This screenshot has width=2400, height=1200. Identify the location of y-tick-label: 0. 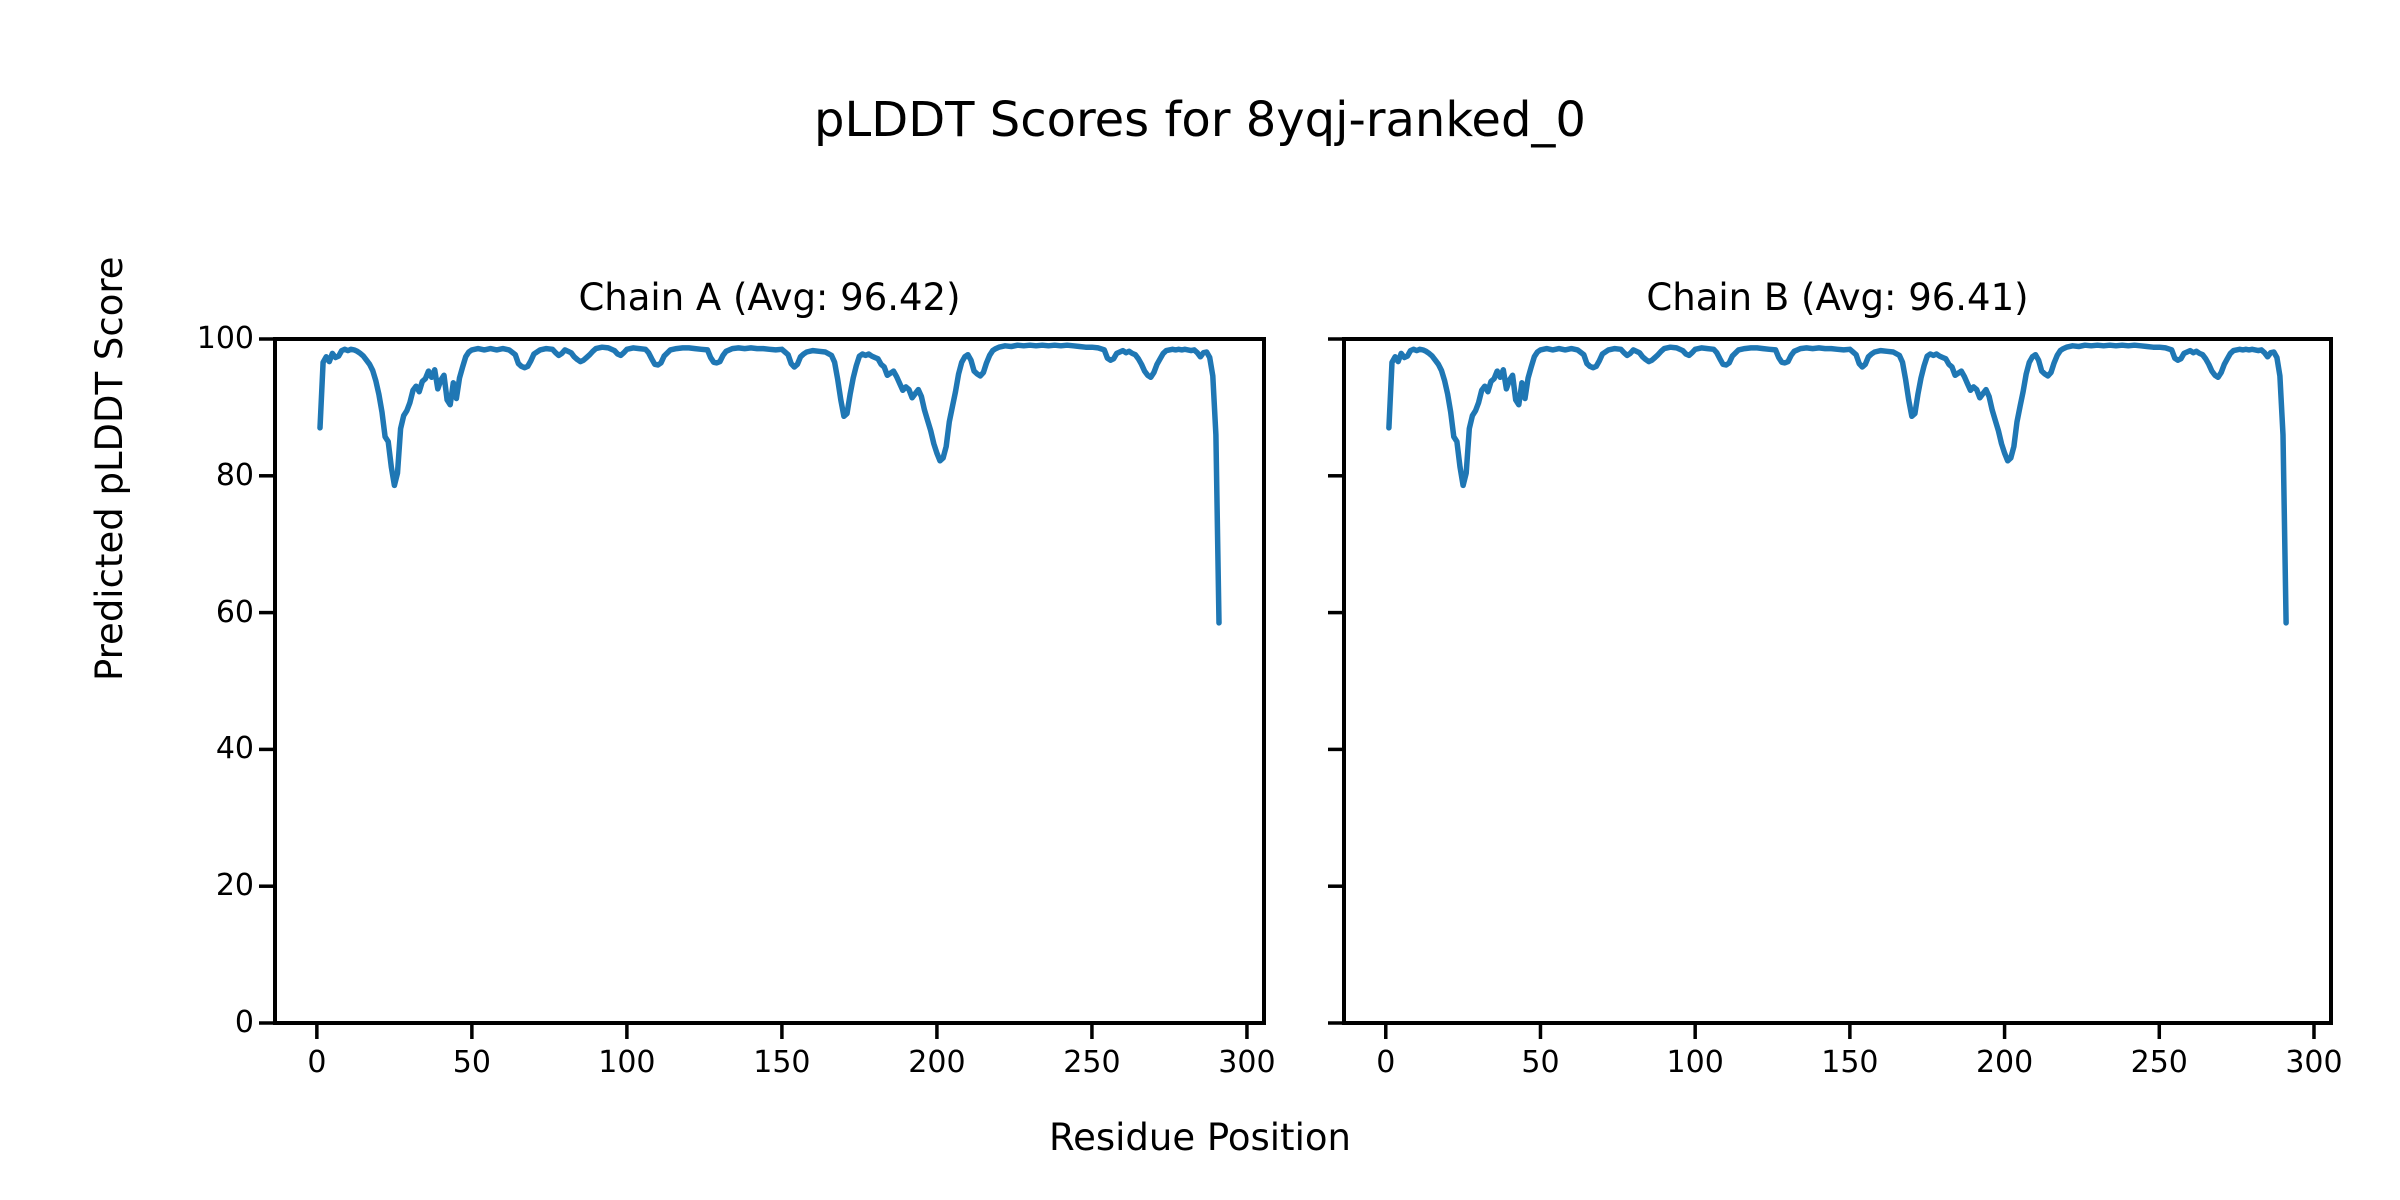
(244, 1022).